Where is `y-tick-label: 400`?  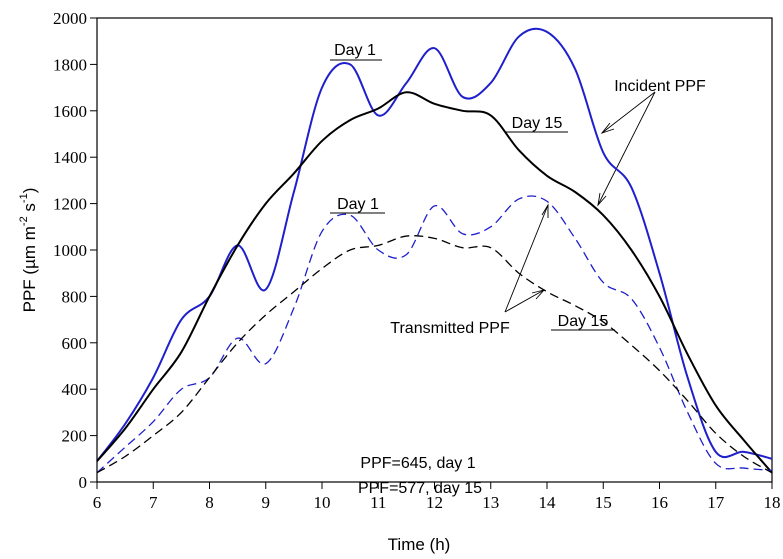
y-tick-label: 400 is located at coordinates (75, 389).